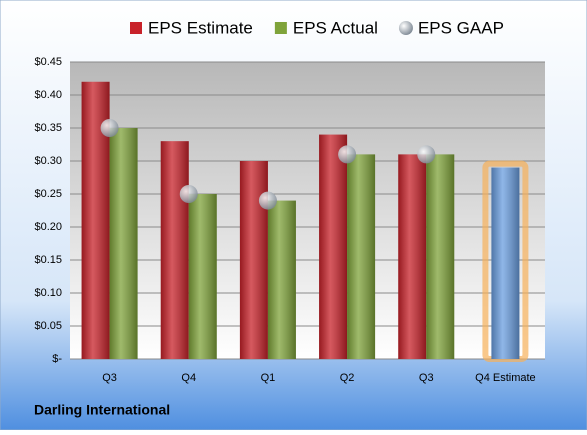 Image resolution: width=587 pixels, height=435 pixels. I want to click on x-tick-label: Q4, so click(188, 378).